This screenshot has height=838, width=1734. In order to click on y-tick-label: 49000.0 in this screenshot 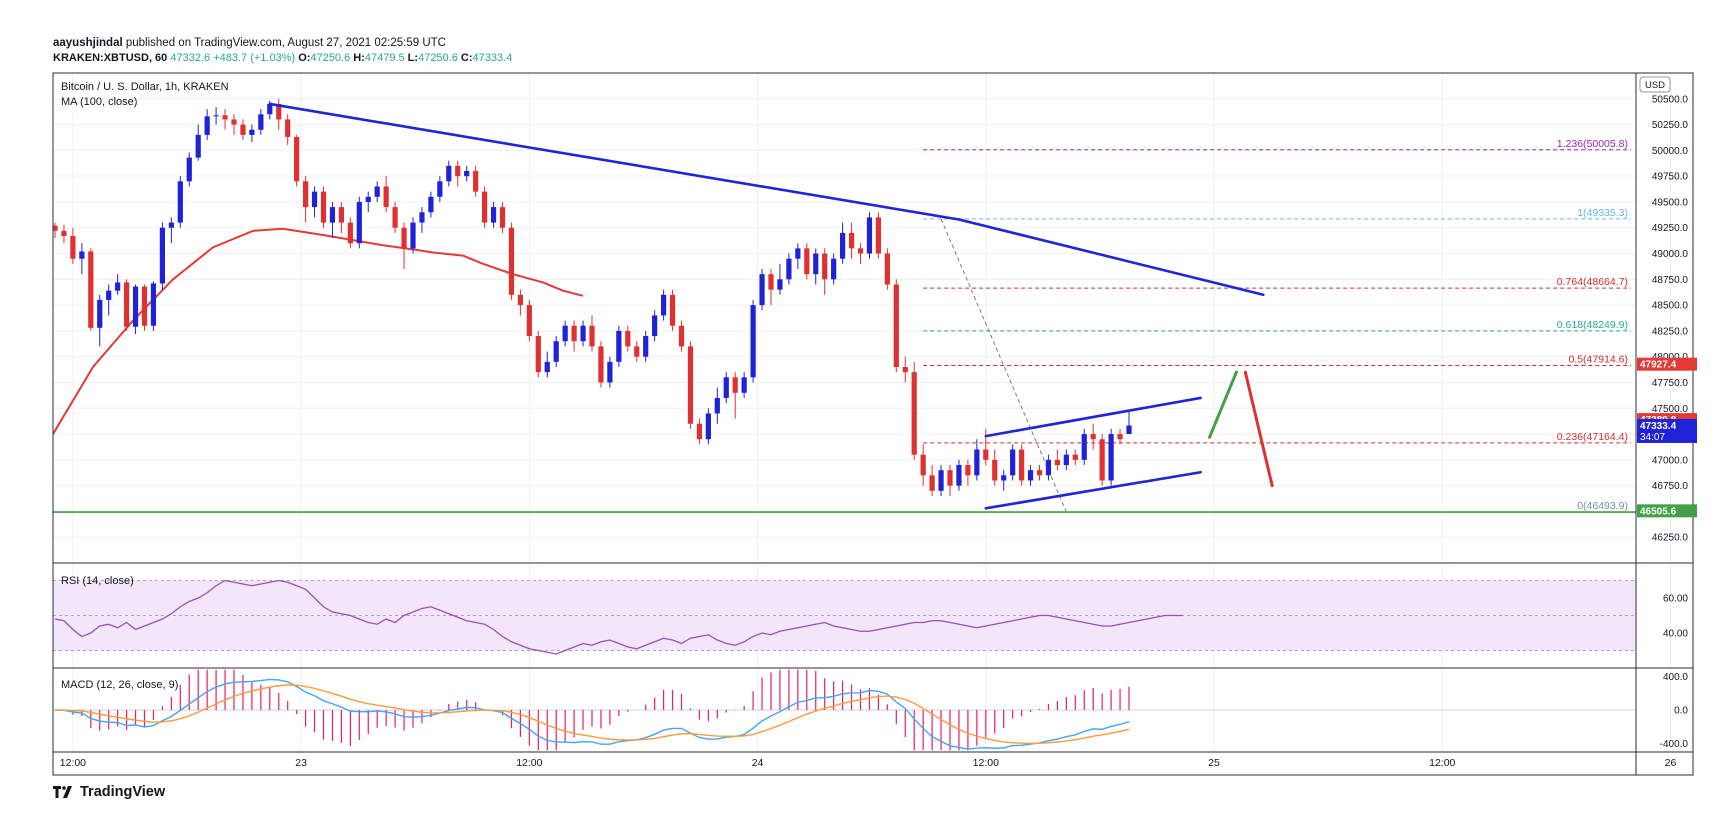, I will do `click(1670, 254)`.